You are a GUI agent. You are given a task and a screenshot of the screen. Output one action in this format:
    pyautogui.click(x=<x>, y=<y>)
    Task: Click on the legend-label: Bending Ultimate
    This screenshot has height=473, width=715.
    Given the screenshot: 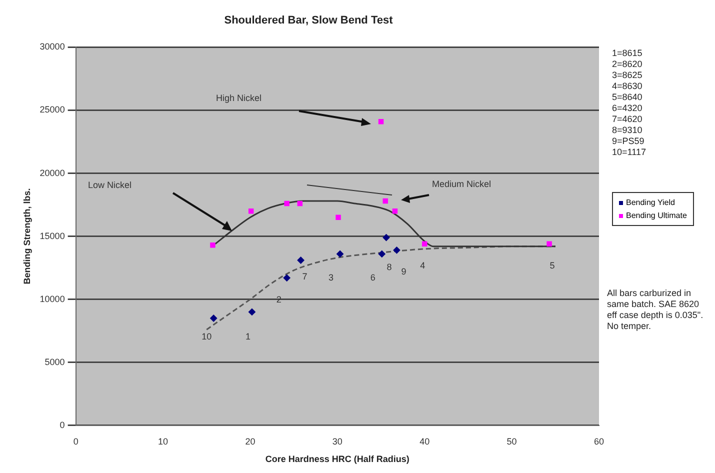 What is the action you would take?
    pyautogui.click(x=656, y=216)
    